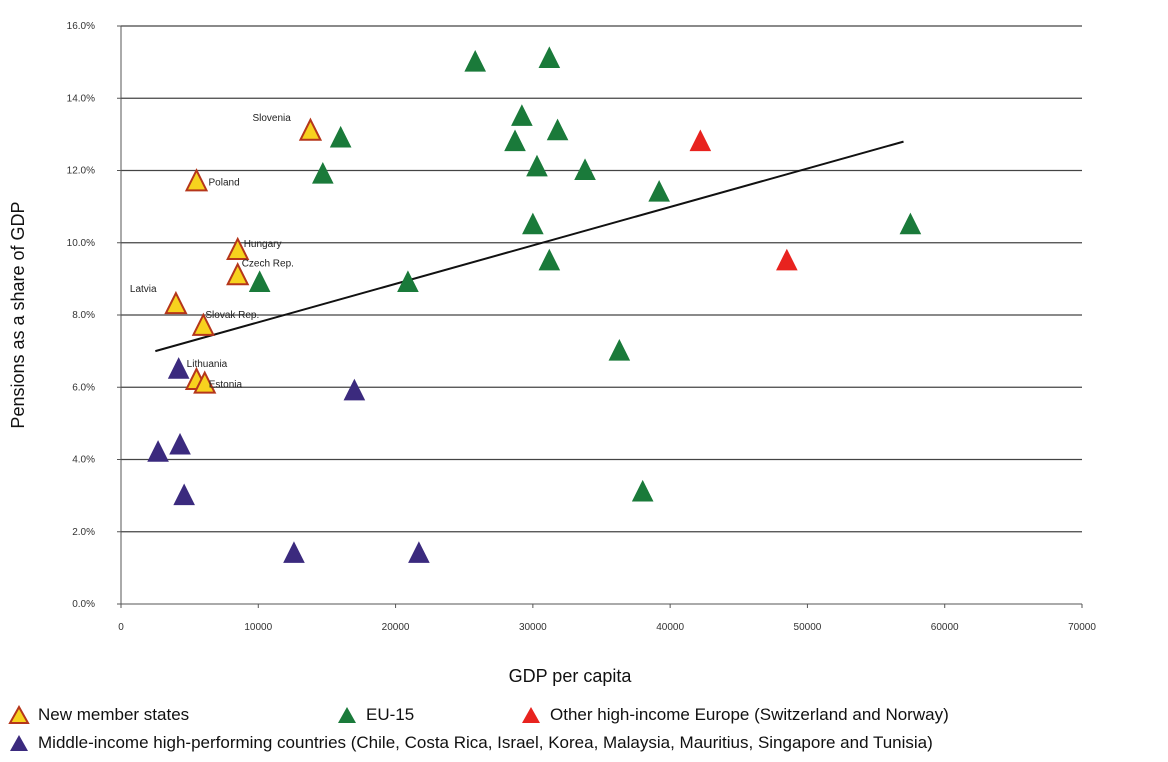 The width and height of the screenshot is (1168, 762). I want to click on x-tick-label: 60000, so click(945, 627).